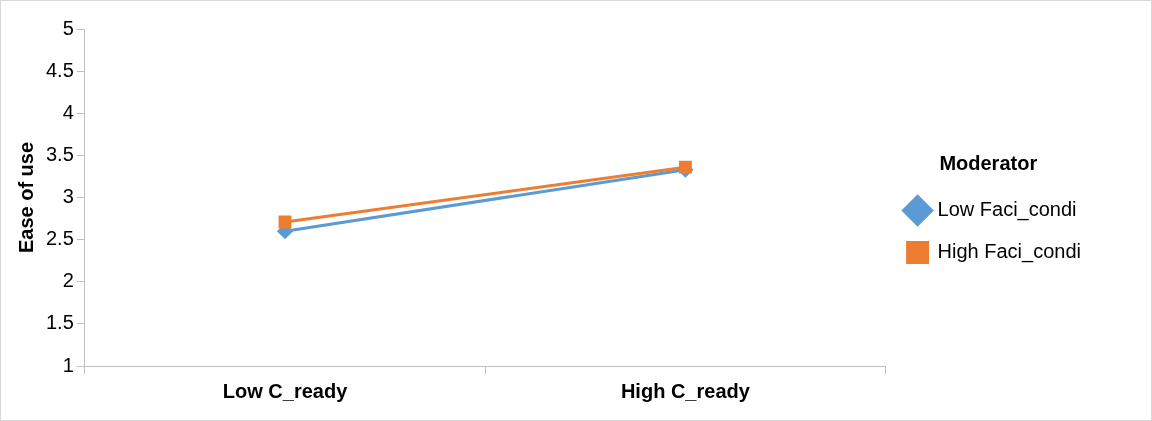 The height and width of the screenshot is (421, 1152). I want to click on y-tick-label: 4.5, so click(59, 69).